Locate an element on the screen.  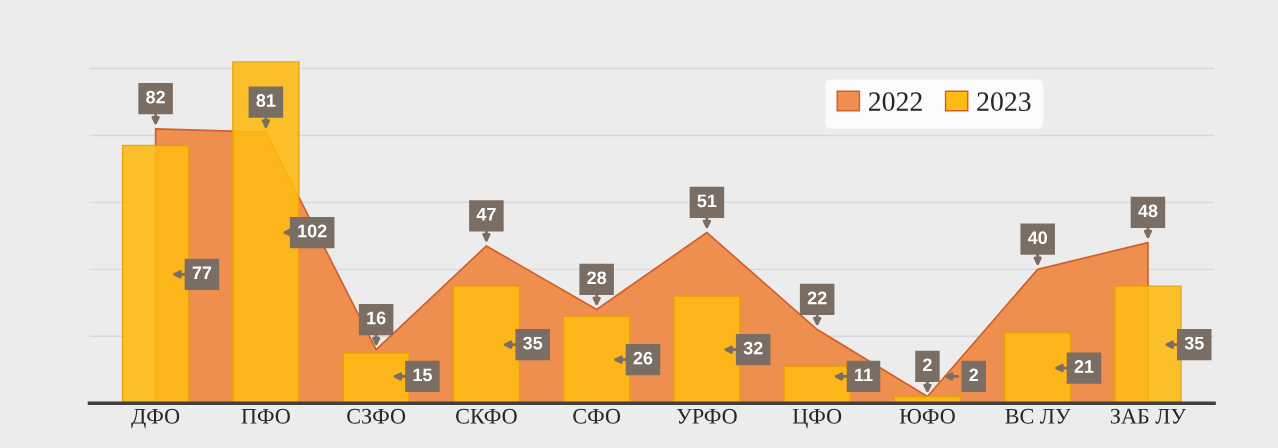
data-label: 82 is located at coordinates (155, 97).